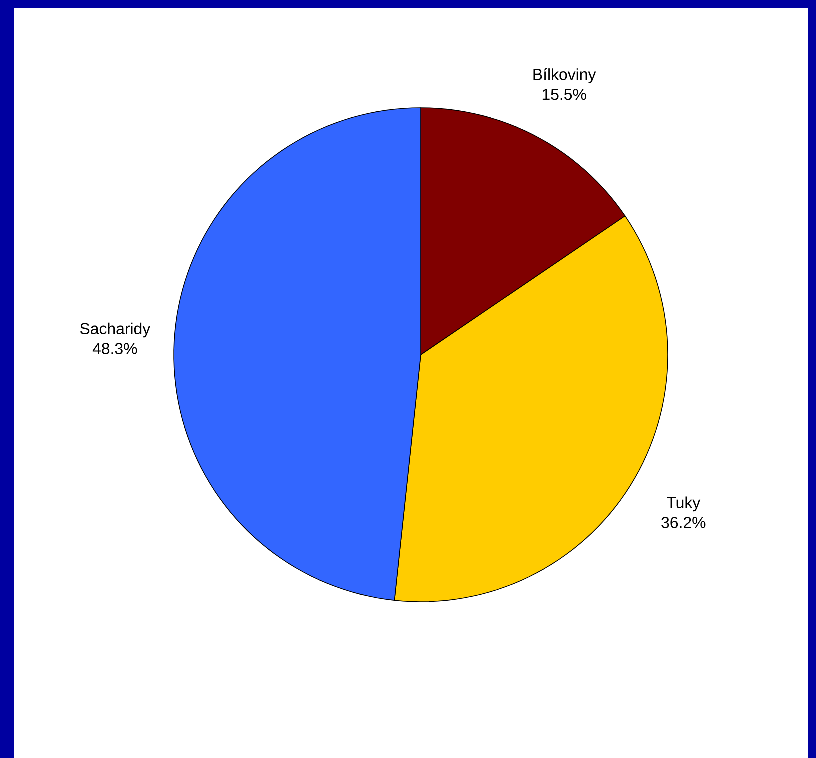 This screenshot has width=816, height=758. I want to click on data-label: 48.3%, so click(115, 348).